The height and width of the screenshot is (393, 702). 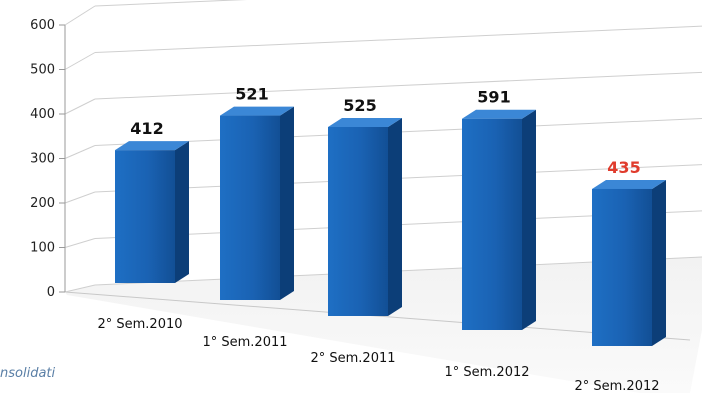 I want to click on x-tick-label: 2° Sem.2010, so click(x=139, y=324).